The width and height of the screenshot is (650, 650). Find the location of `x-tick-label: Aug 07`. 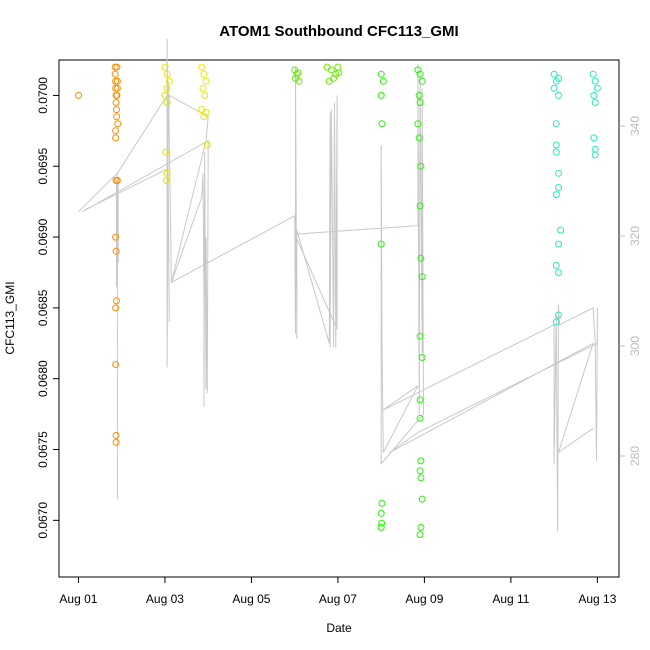

x-tick-label: Aug 07 is located at coordinates (338, 599).